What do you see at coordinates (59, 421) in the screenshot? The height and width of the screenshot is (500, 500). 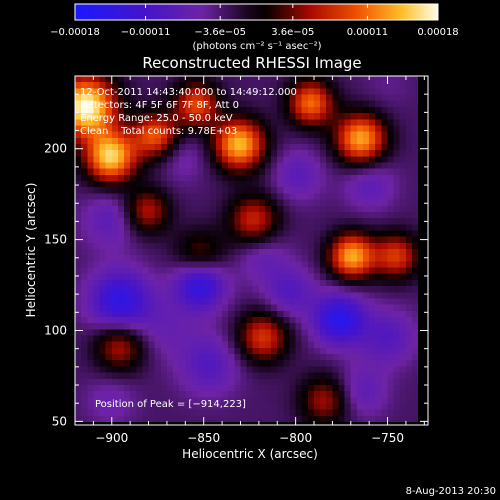 I see `y-tick-label: 50` at bounding box center [59, 421].